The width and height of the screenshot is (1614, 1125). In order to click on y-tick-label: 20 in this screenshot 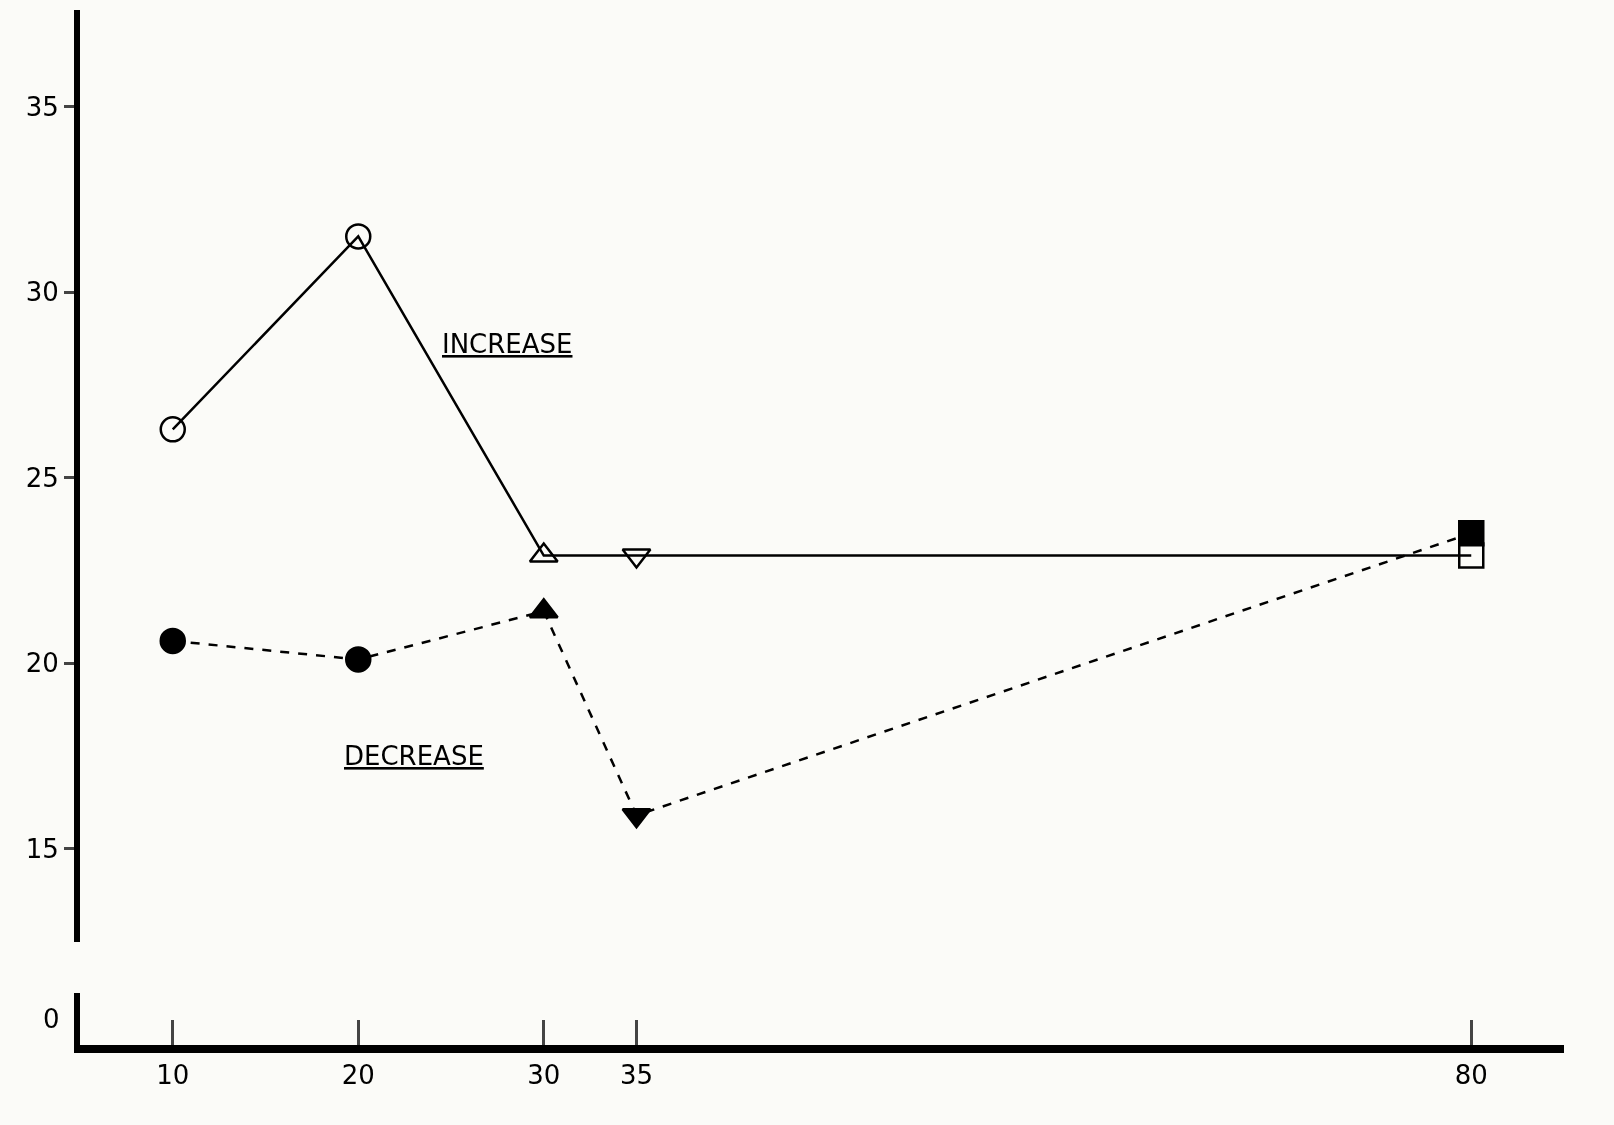, I will do `click(42, 663)`.